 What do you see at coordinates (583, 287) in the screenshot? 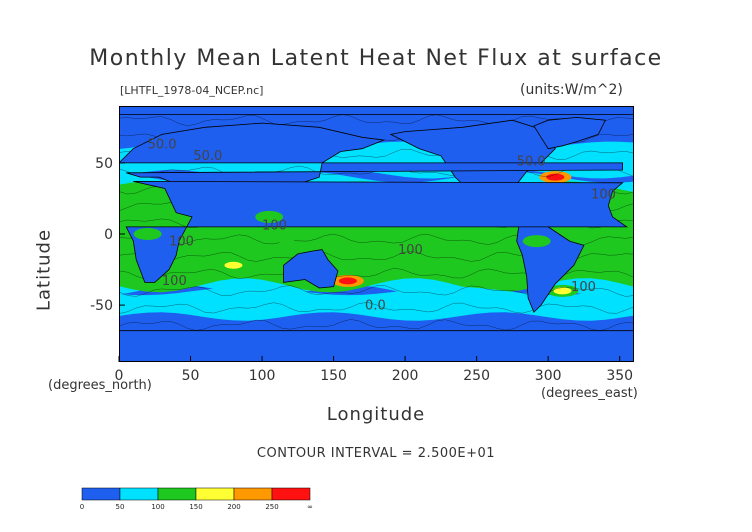
I see `contour-label-7: 100` at bounding box center [583, 287].